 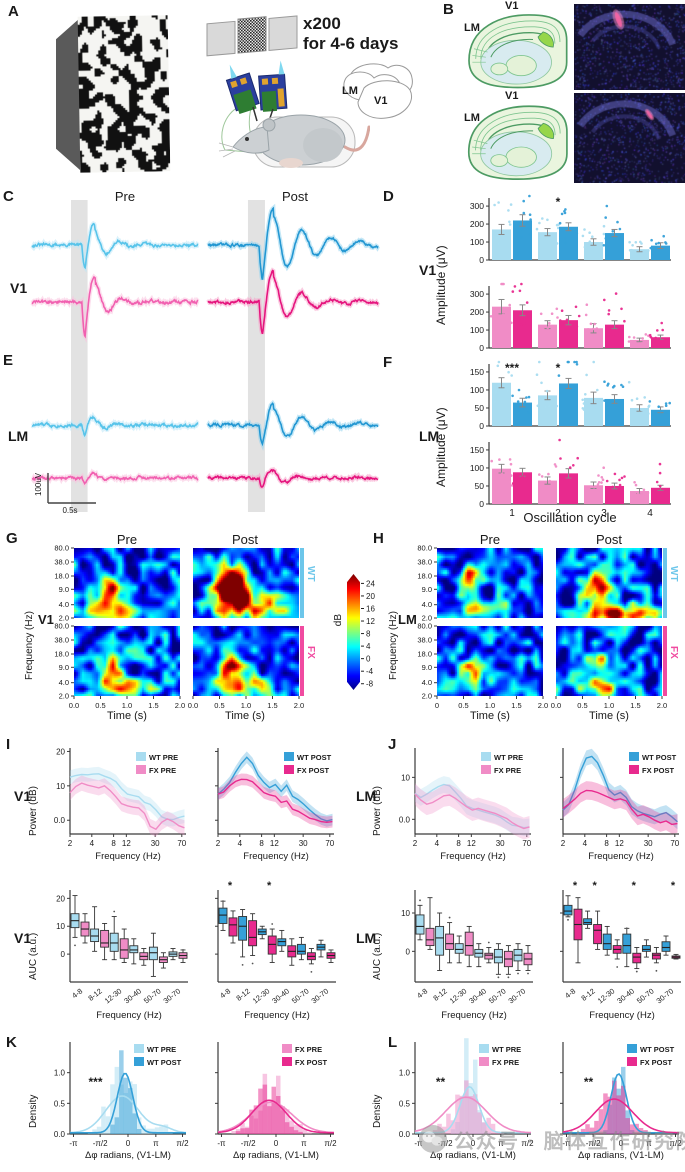 What do you see at coordinates (125, 196) in the screenshot?
I see `pre-header-c: Pre` at bounding box center [125, 196].